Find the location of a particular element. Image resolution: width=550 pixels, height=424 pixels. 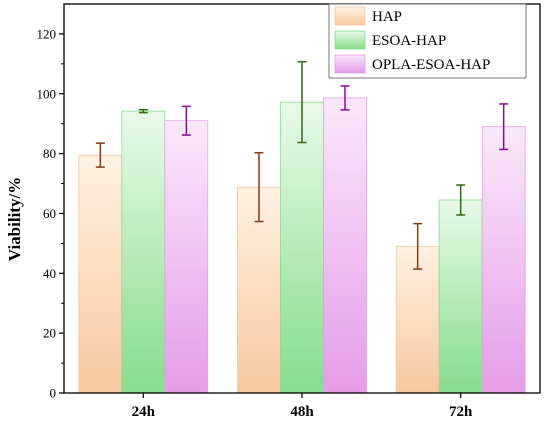

legend: HAP ESOA-HAP OPLA-ESOA-HAP is located at coordinates (427, 41).